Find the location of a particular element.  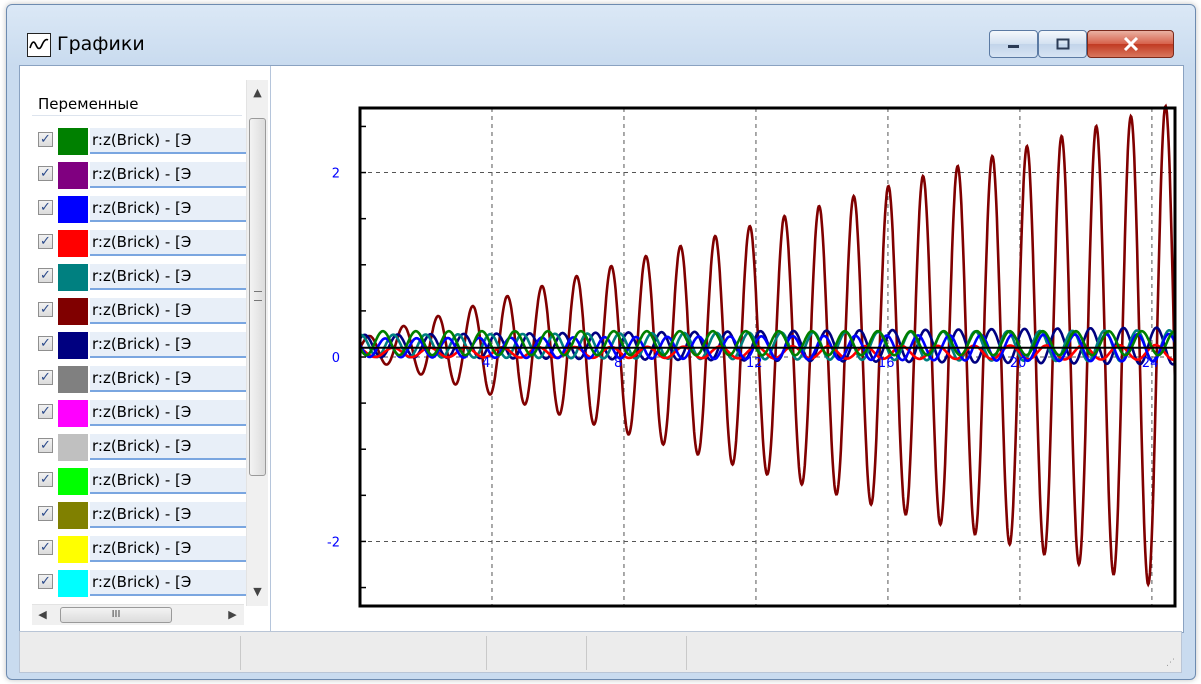

close-button is located at coordinates (1130, 44).